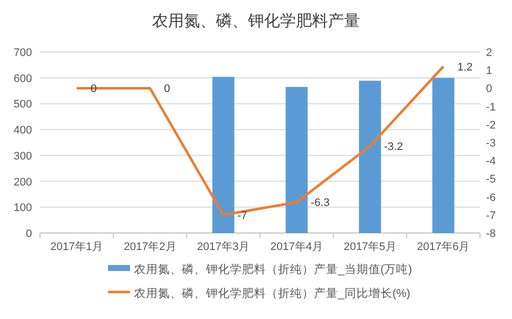 The height and width of the screenshot is (319, 512). Describe the element at coordinates (256, 21) in the screenshot. I see `chart-title: 农用氮、磷、钾化学肥料产量` at that location.